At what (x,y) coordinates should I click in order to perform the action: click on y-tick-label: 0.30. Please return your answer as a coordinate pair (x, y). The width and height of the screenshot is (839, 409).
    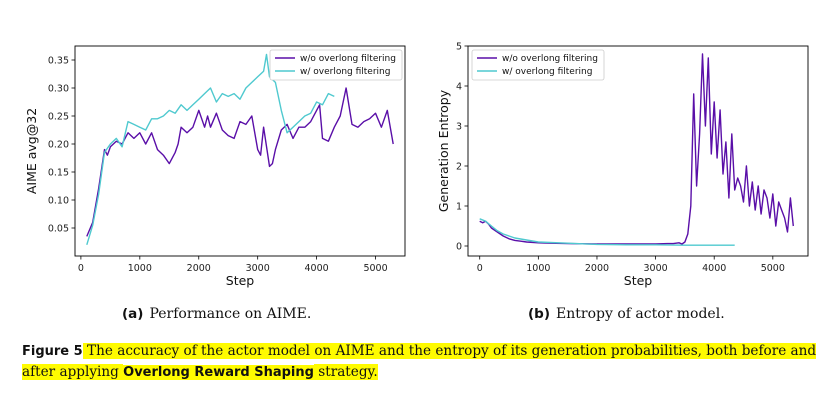
    Looking at the image, I should click on (58, 88).